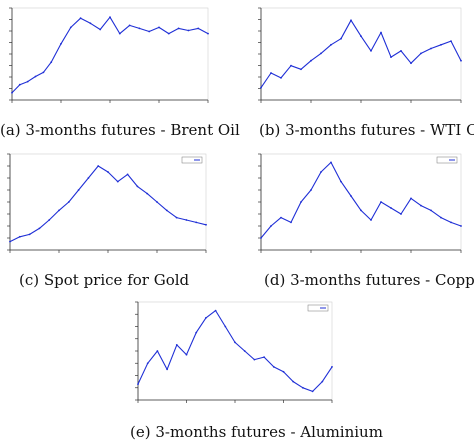 The height and width of the screenshot is (443, 474). I want to click on caption-wti-oil: (b) 3-months futures - WTI Oil, so click(366, 130).